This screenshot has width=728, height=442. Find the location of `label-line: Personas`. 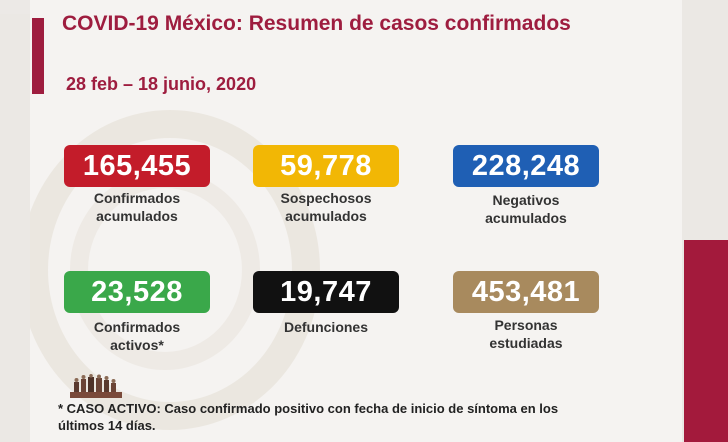

label-line: Personas is located at coordinates (526, 325).